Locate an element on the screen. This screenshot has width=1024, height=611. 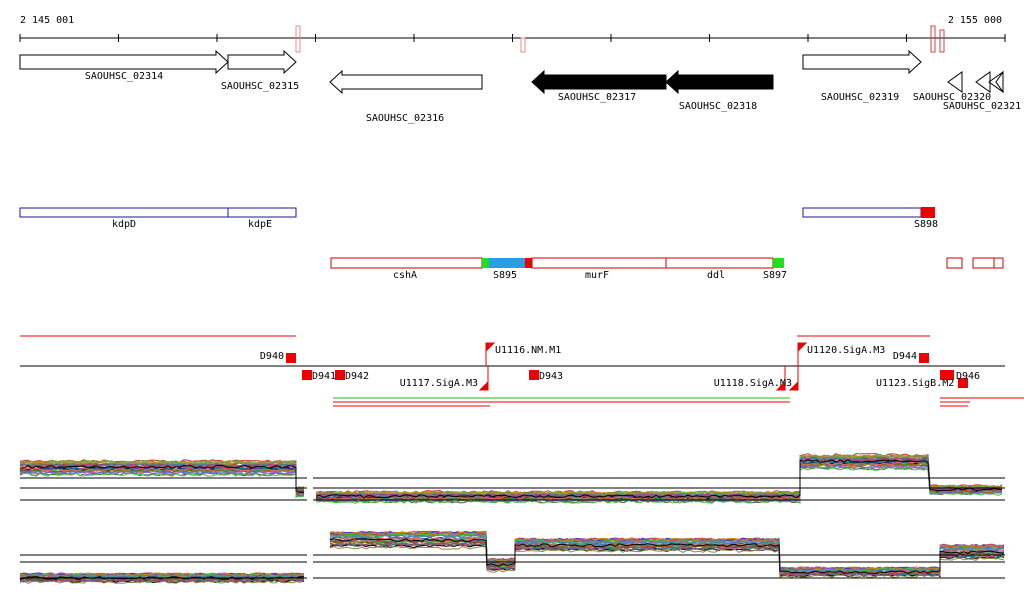
gene-label: SAOUHSC_02314 is located at coordinates (124, 76).